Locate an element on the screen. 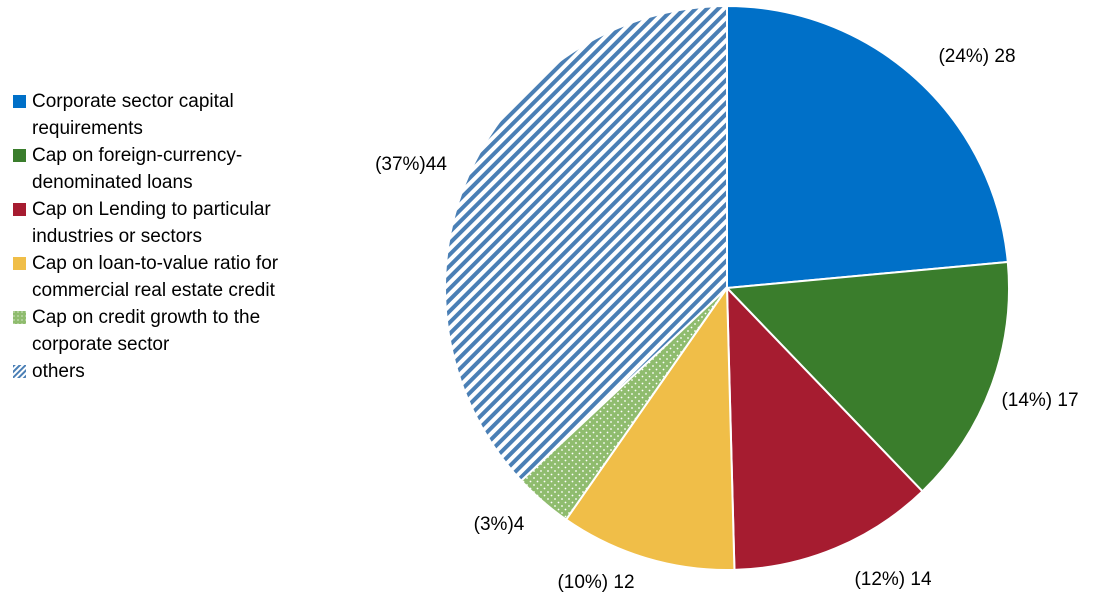 This screenshot has height=603, width=1107. legend-label-line: Cap on Lending to particular is located at coordinates (151, 209).